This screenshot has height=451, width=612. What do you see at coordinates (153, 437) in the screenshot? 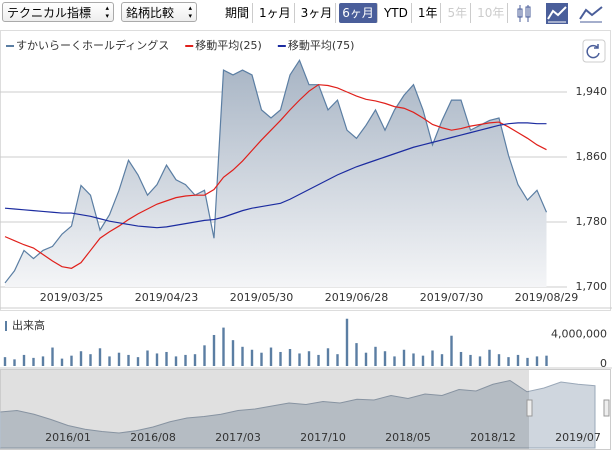
I see `x-tick-label: 2016/08` at bounding box center [153, 437].